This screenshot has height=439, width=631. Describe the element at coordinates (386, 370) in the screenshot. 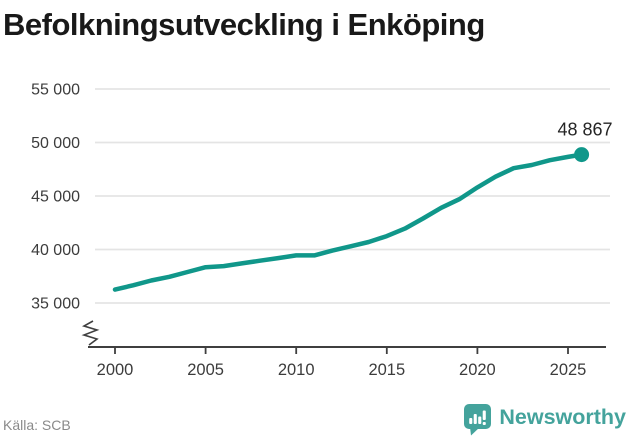

I see `x-tick-label: 2015` at that location.